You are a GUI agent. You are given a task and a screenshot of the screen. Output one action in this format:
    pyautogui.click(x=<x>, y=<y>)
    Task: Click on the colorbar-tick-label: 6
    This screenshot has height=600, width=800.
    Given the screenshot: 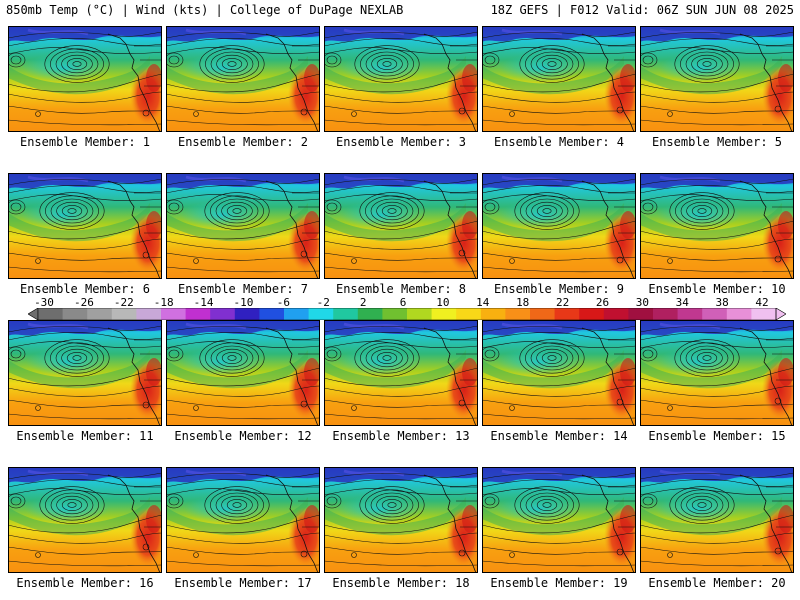 What is the action you would take?
    pyautogui.click(x=403, y=302)
    